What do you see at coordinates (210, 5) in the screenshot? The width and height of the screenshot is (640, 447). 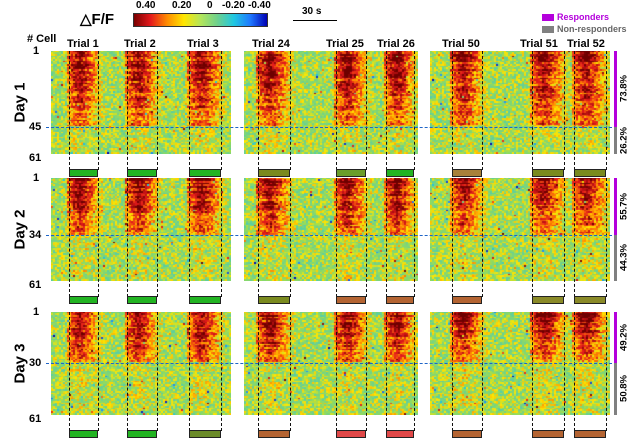 I see `colorbar-tick: 0` at bounding box center [210, 5].